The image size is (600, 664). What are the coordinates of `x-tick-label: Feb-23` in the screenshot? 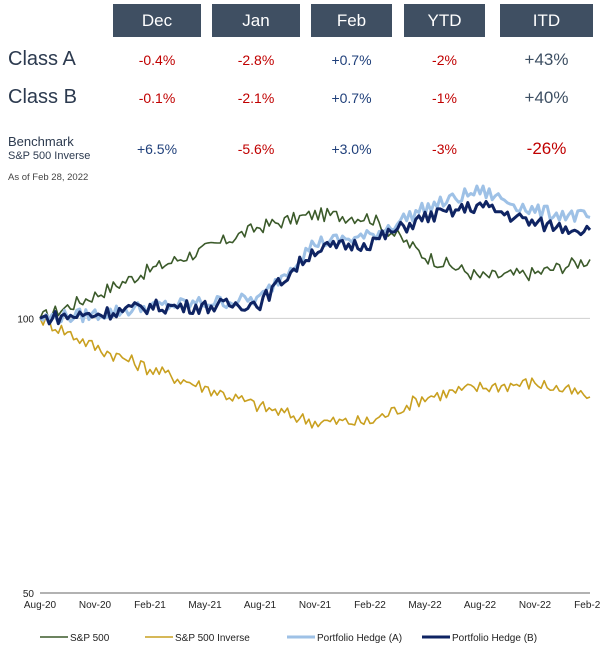 It's located at (587, 605).